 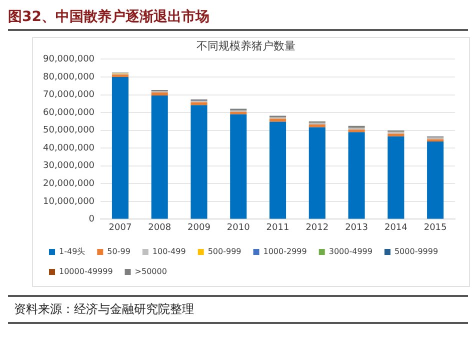 What do you see at coordinates (104, 309) in the screenshot?
I see `text: 资料来源：经济与金融研究院整理` at bounding box center [104, 309].